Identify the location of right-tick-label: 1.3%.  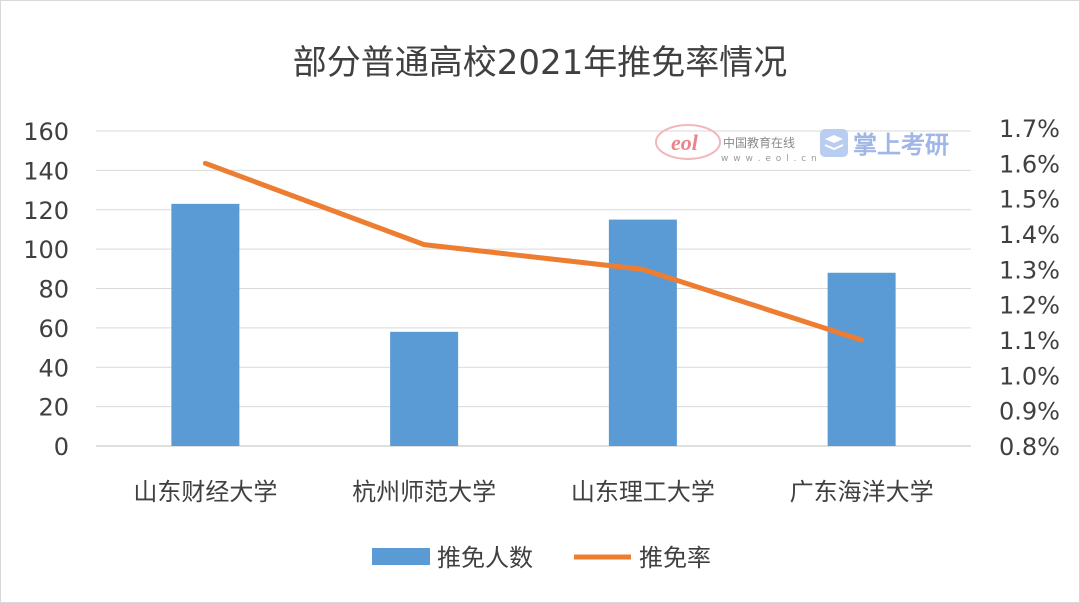
(1029, 270).